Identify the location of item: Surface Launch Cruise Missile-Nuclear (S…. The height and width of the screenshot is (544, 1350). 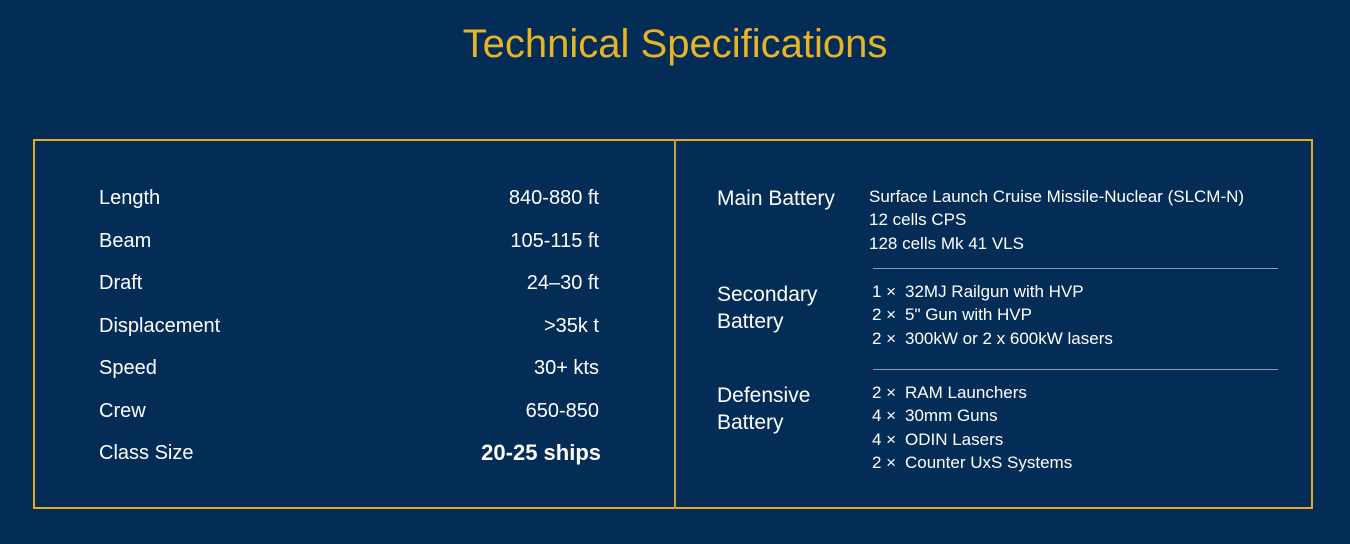
(1057, 196).